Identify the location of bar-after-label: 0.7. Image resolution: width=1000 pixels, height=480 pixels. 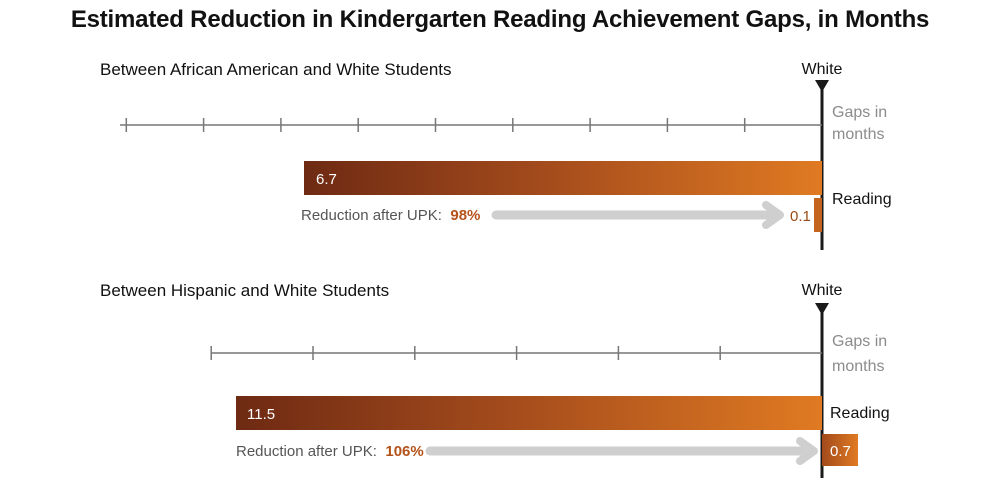
(840, 451).